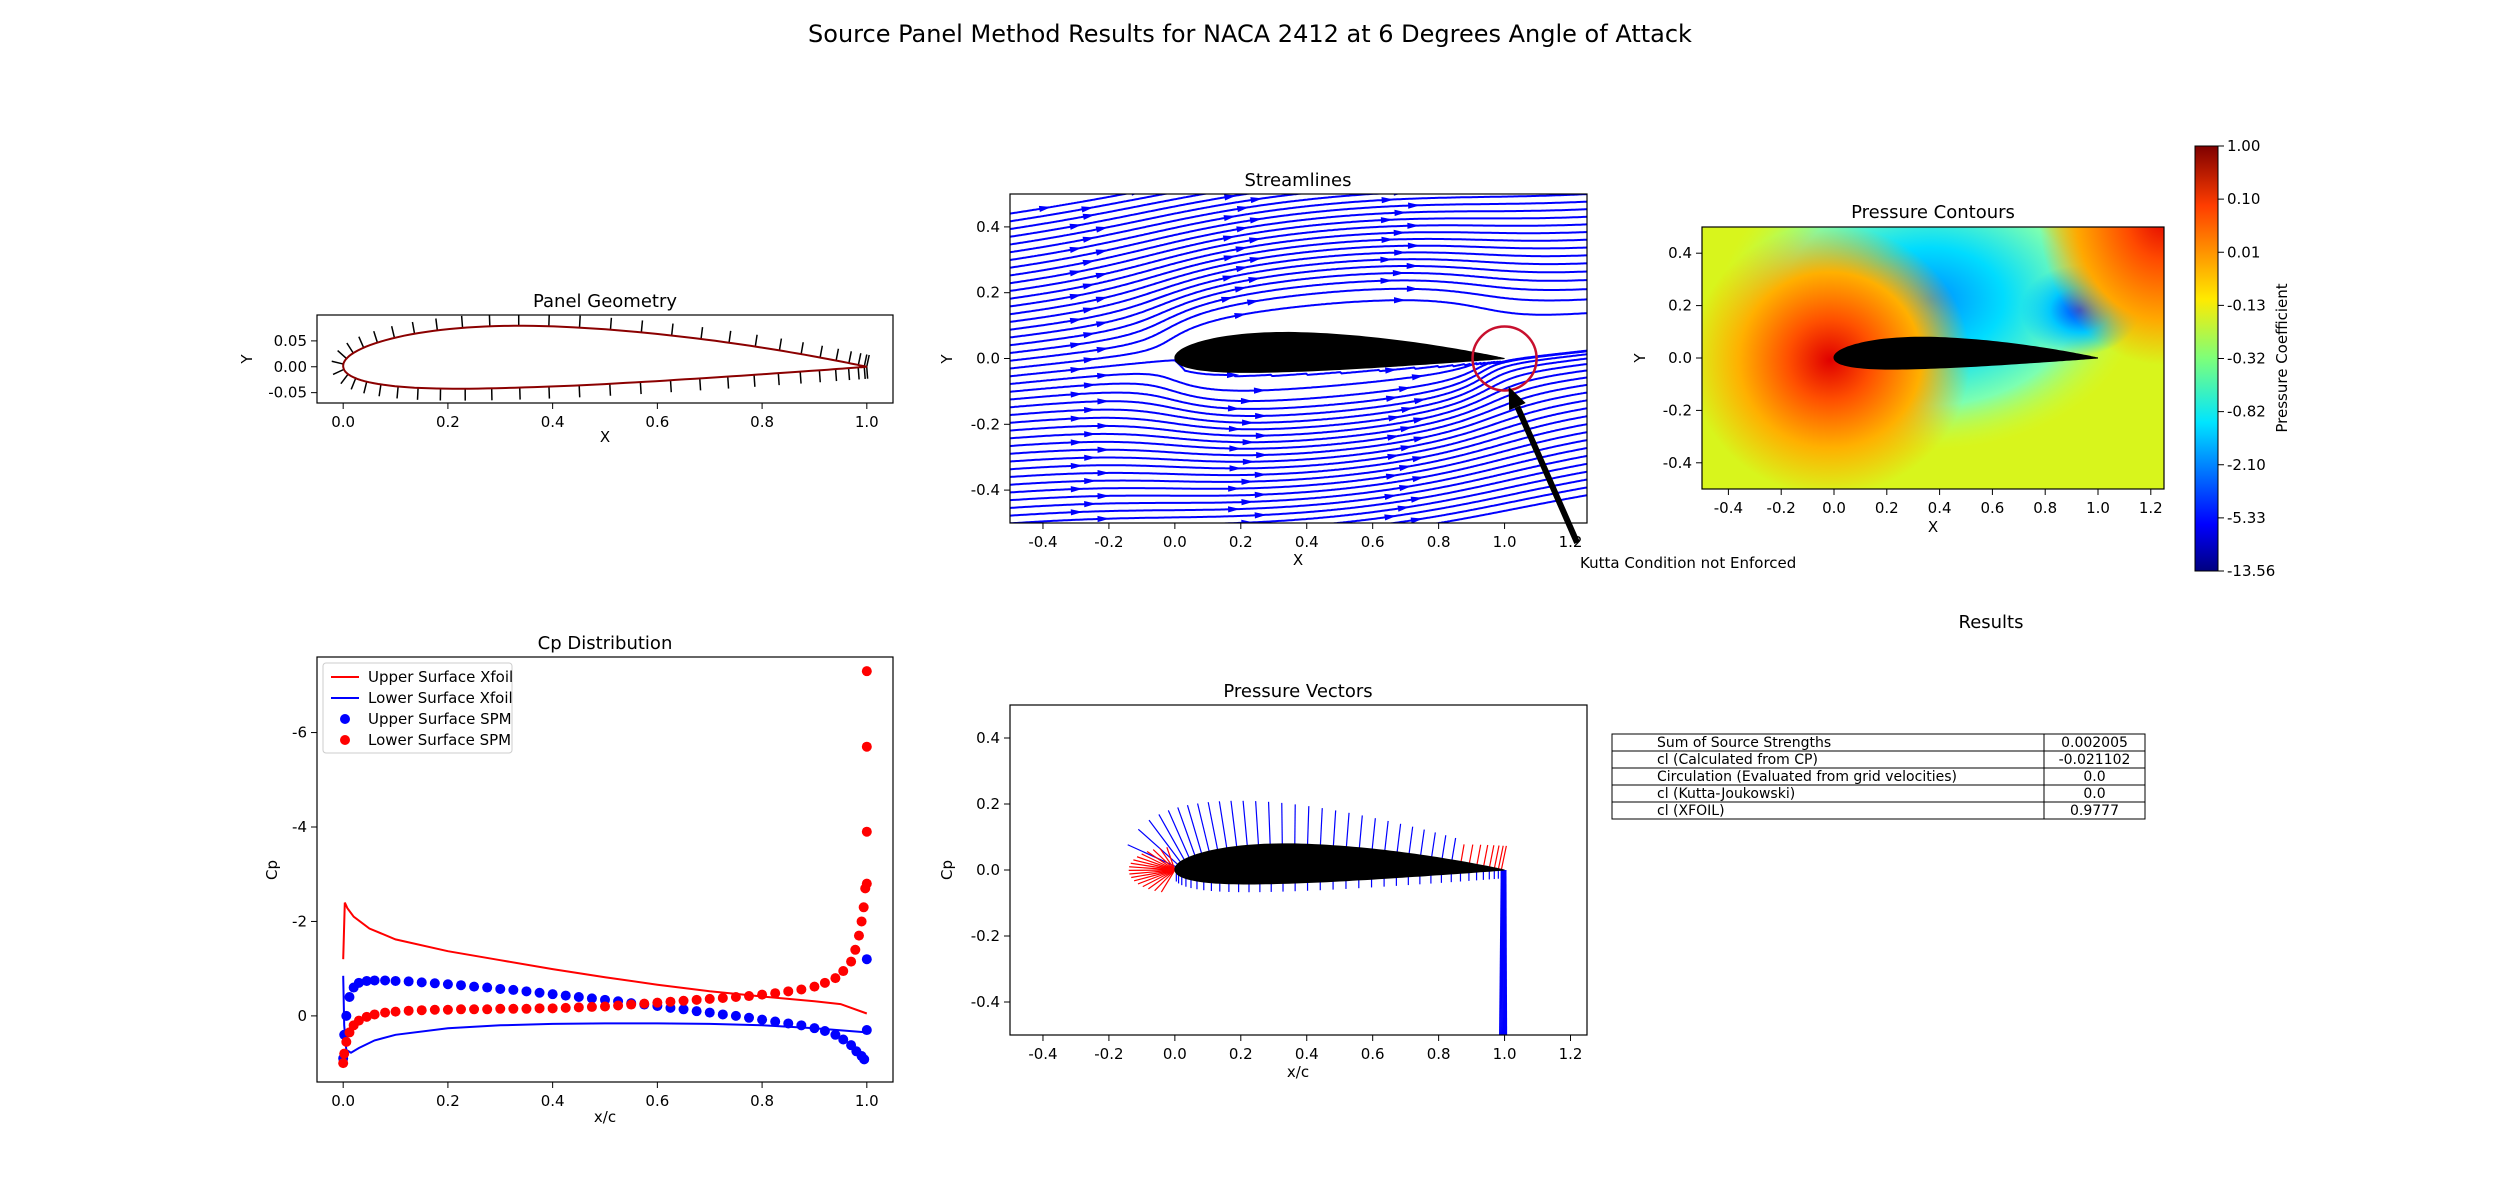 This screenshot has height=1200, width=2500. What do you see at coordinates (2282, 357) in the screenshot?
I see `colorbar-label: Pressure Coefficient` at bounding box center [2282, 357].